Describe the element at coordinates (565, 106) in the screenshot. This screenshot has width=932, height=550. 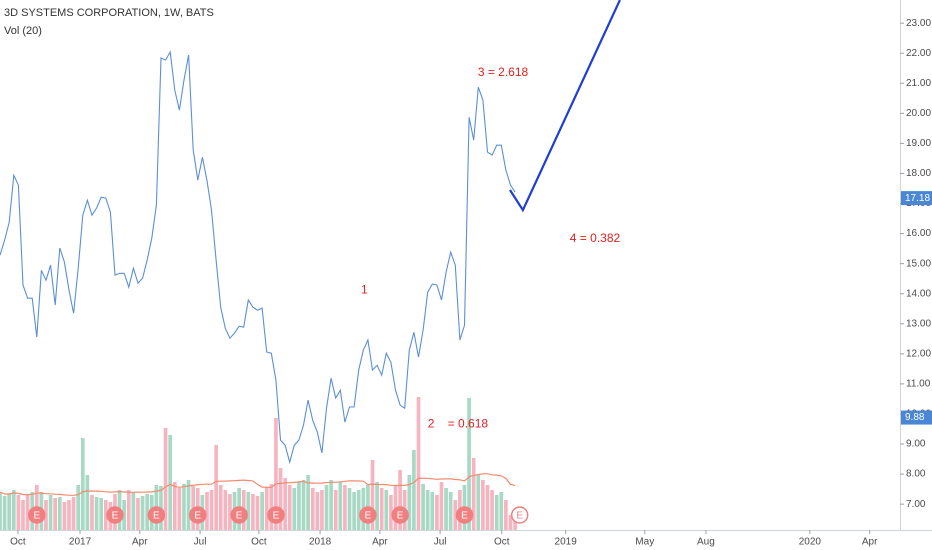
I see `projection-line` at that location.